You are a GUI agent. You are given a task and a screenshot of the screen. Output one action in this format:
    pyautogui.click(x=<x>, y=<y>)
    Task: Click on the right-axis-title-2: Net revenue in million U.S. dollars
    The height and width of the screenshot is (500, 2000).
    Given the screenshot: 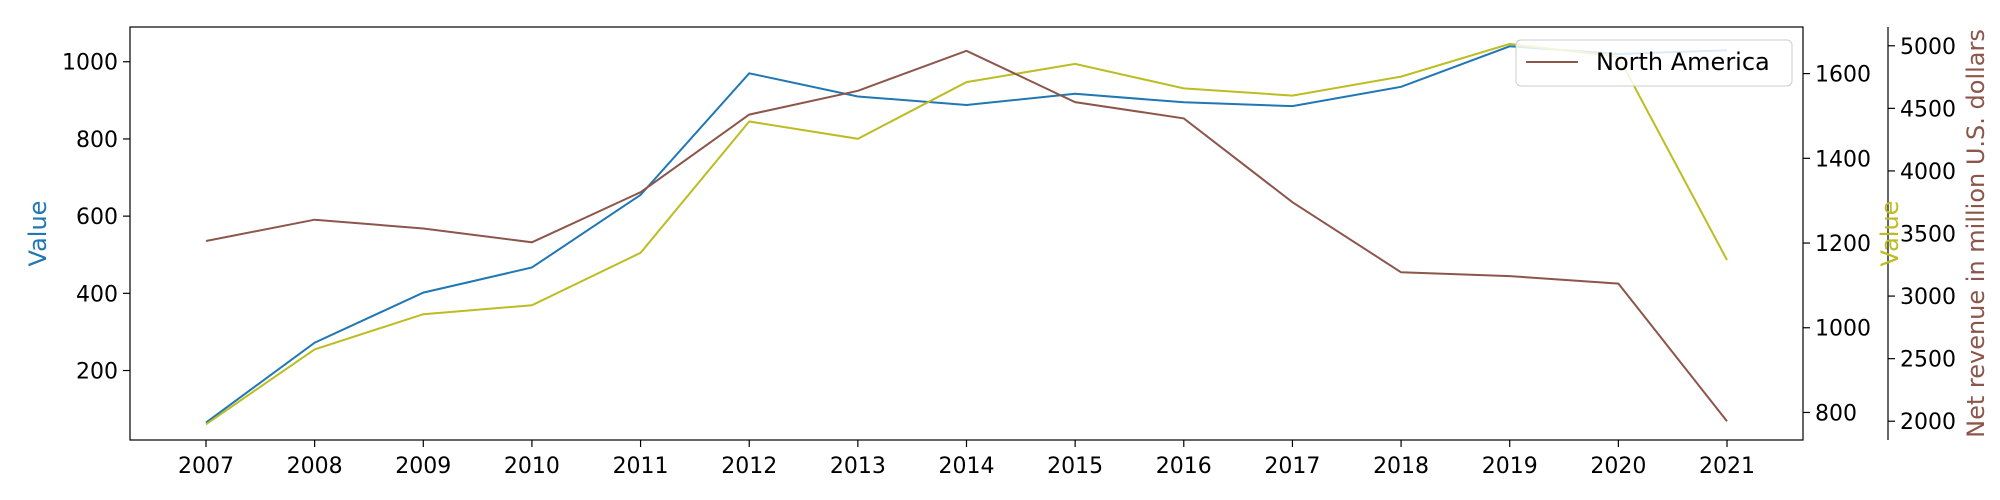 What is the action you would take?
    pyautogui.click(x=1976, y=233)
    